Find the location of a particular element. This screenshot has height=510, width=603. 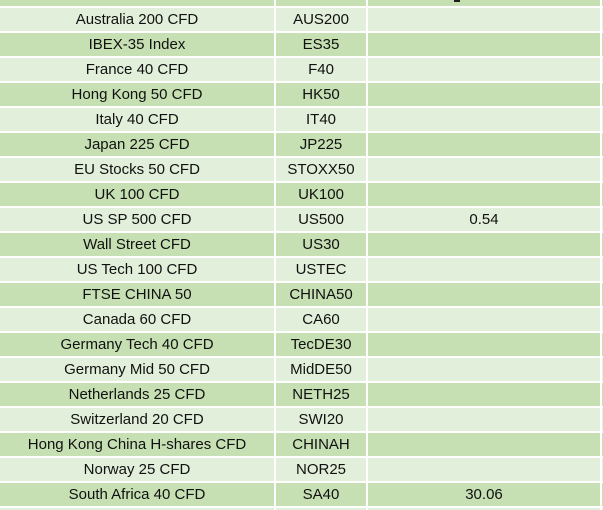

instrument-name-cell: Wall Street CFD is located at coordinates (137, 244).